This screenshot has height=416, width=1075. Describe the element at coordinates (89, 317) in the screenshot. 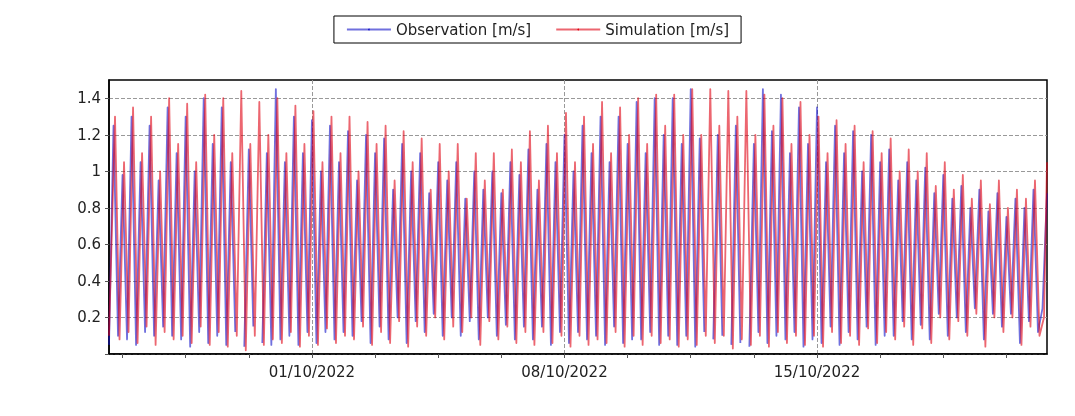

I see `y-tick-label: 0.2` at that location.